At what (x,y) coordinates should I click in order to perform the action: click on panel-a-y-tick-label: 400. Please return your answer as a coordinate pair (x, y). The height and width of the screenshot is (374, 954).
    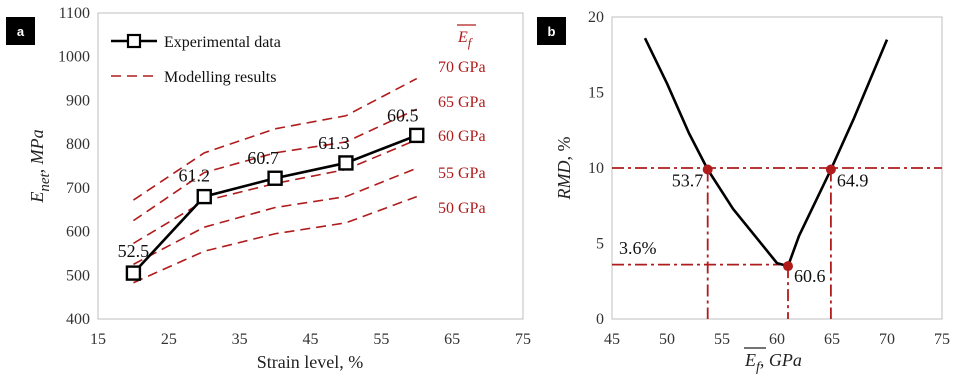
    Looking at the image, I should click on (78, 319).